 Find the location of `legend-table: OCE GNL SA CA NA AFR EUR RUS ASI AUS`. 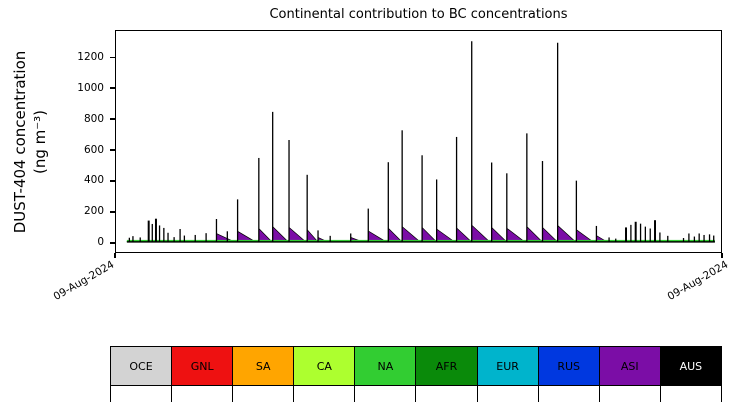

legend-table: OCE GNL SA CA NA AFR EUR RUS ASI AUS is located at coordinates (416, 366).